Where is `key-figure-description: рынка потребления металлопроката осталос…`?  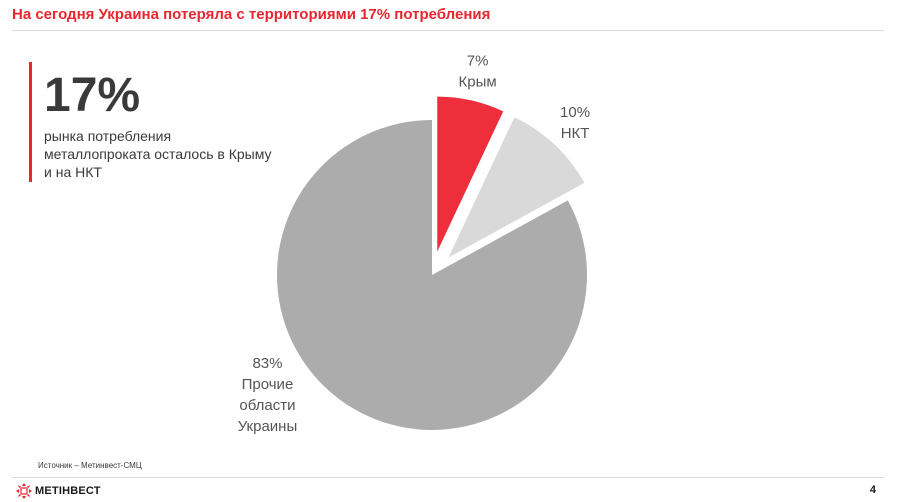
key-figure-description: рынка потребления металлопроката осталос… is located at coordinates (158, 154).